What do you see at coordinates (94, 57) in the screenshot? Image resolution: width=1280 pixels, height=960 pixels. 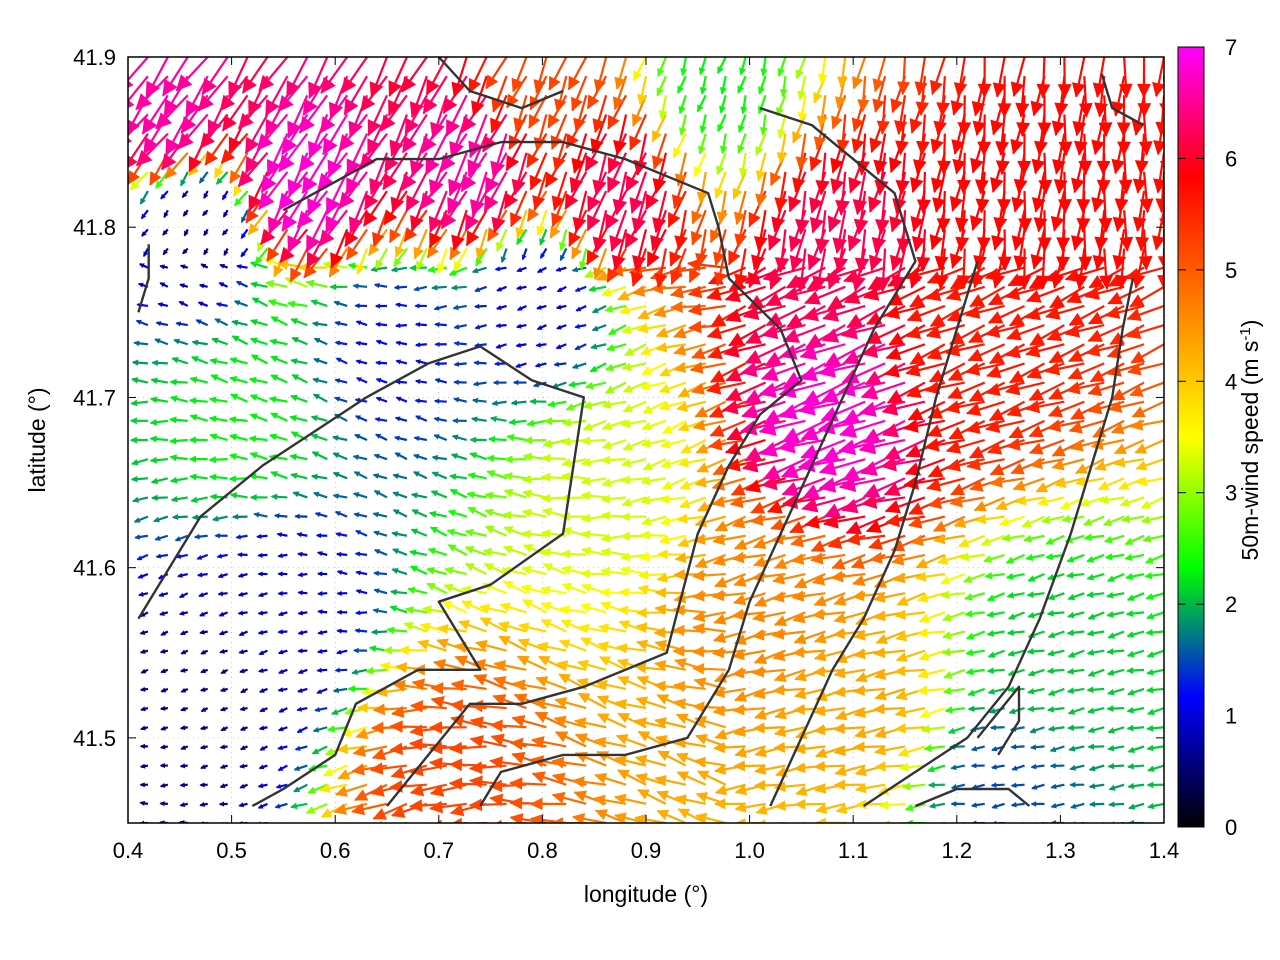 I see `y-tick-label: 41.9` at bounding box center [94, 57].